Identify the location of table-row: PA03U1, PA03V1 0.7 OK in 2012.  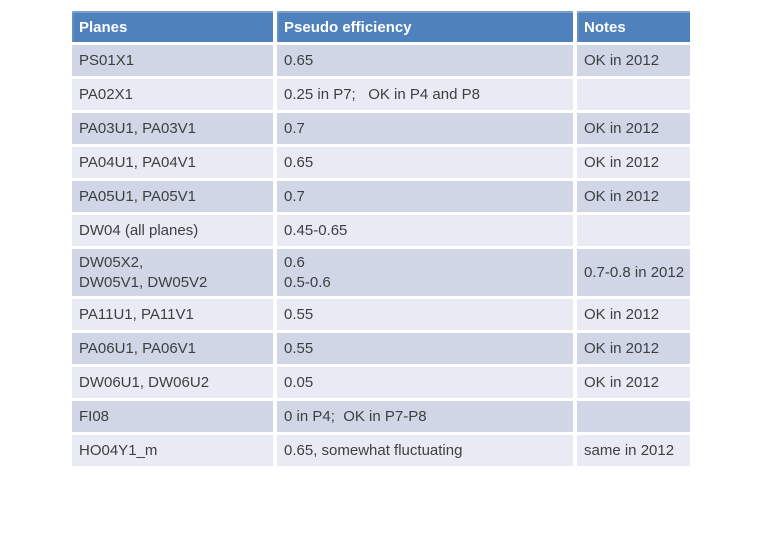
(381, 130).